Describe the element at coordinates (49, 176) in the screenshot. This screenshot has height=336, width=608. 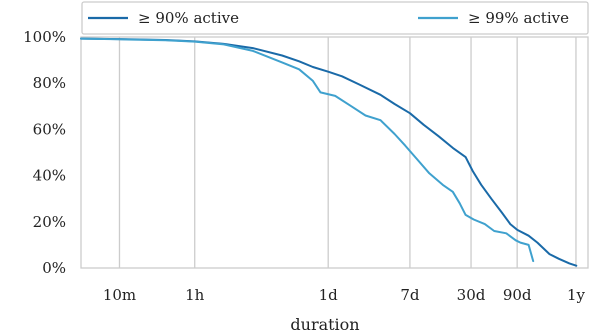
I see `y-tick-label: 40%` at that location.